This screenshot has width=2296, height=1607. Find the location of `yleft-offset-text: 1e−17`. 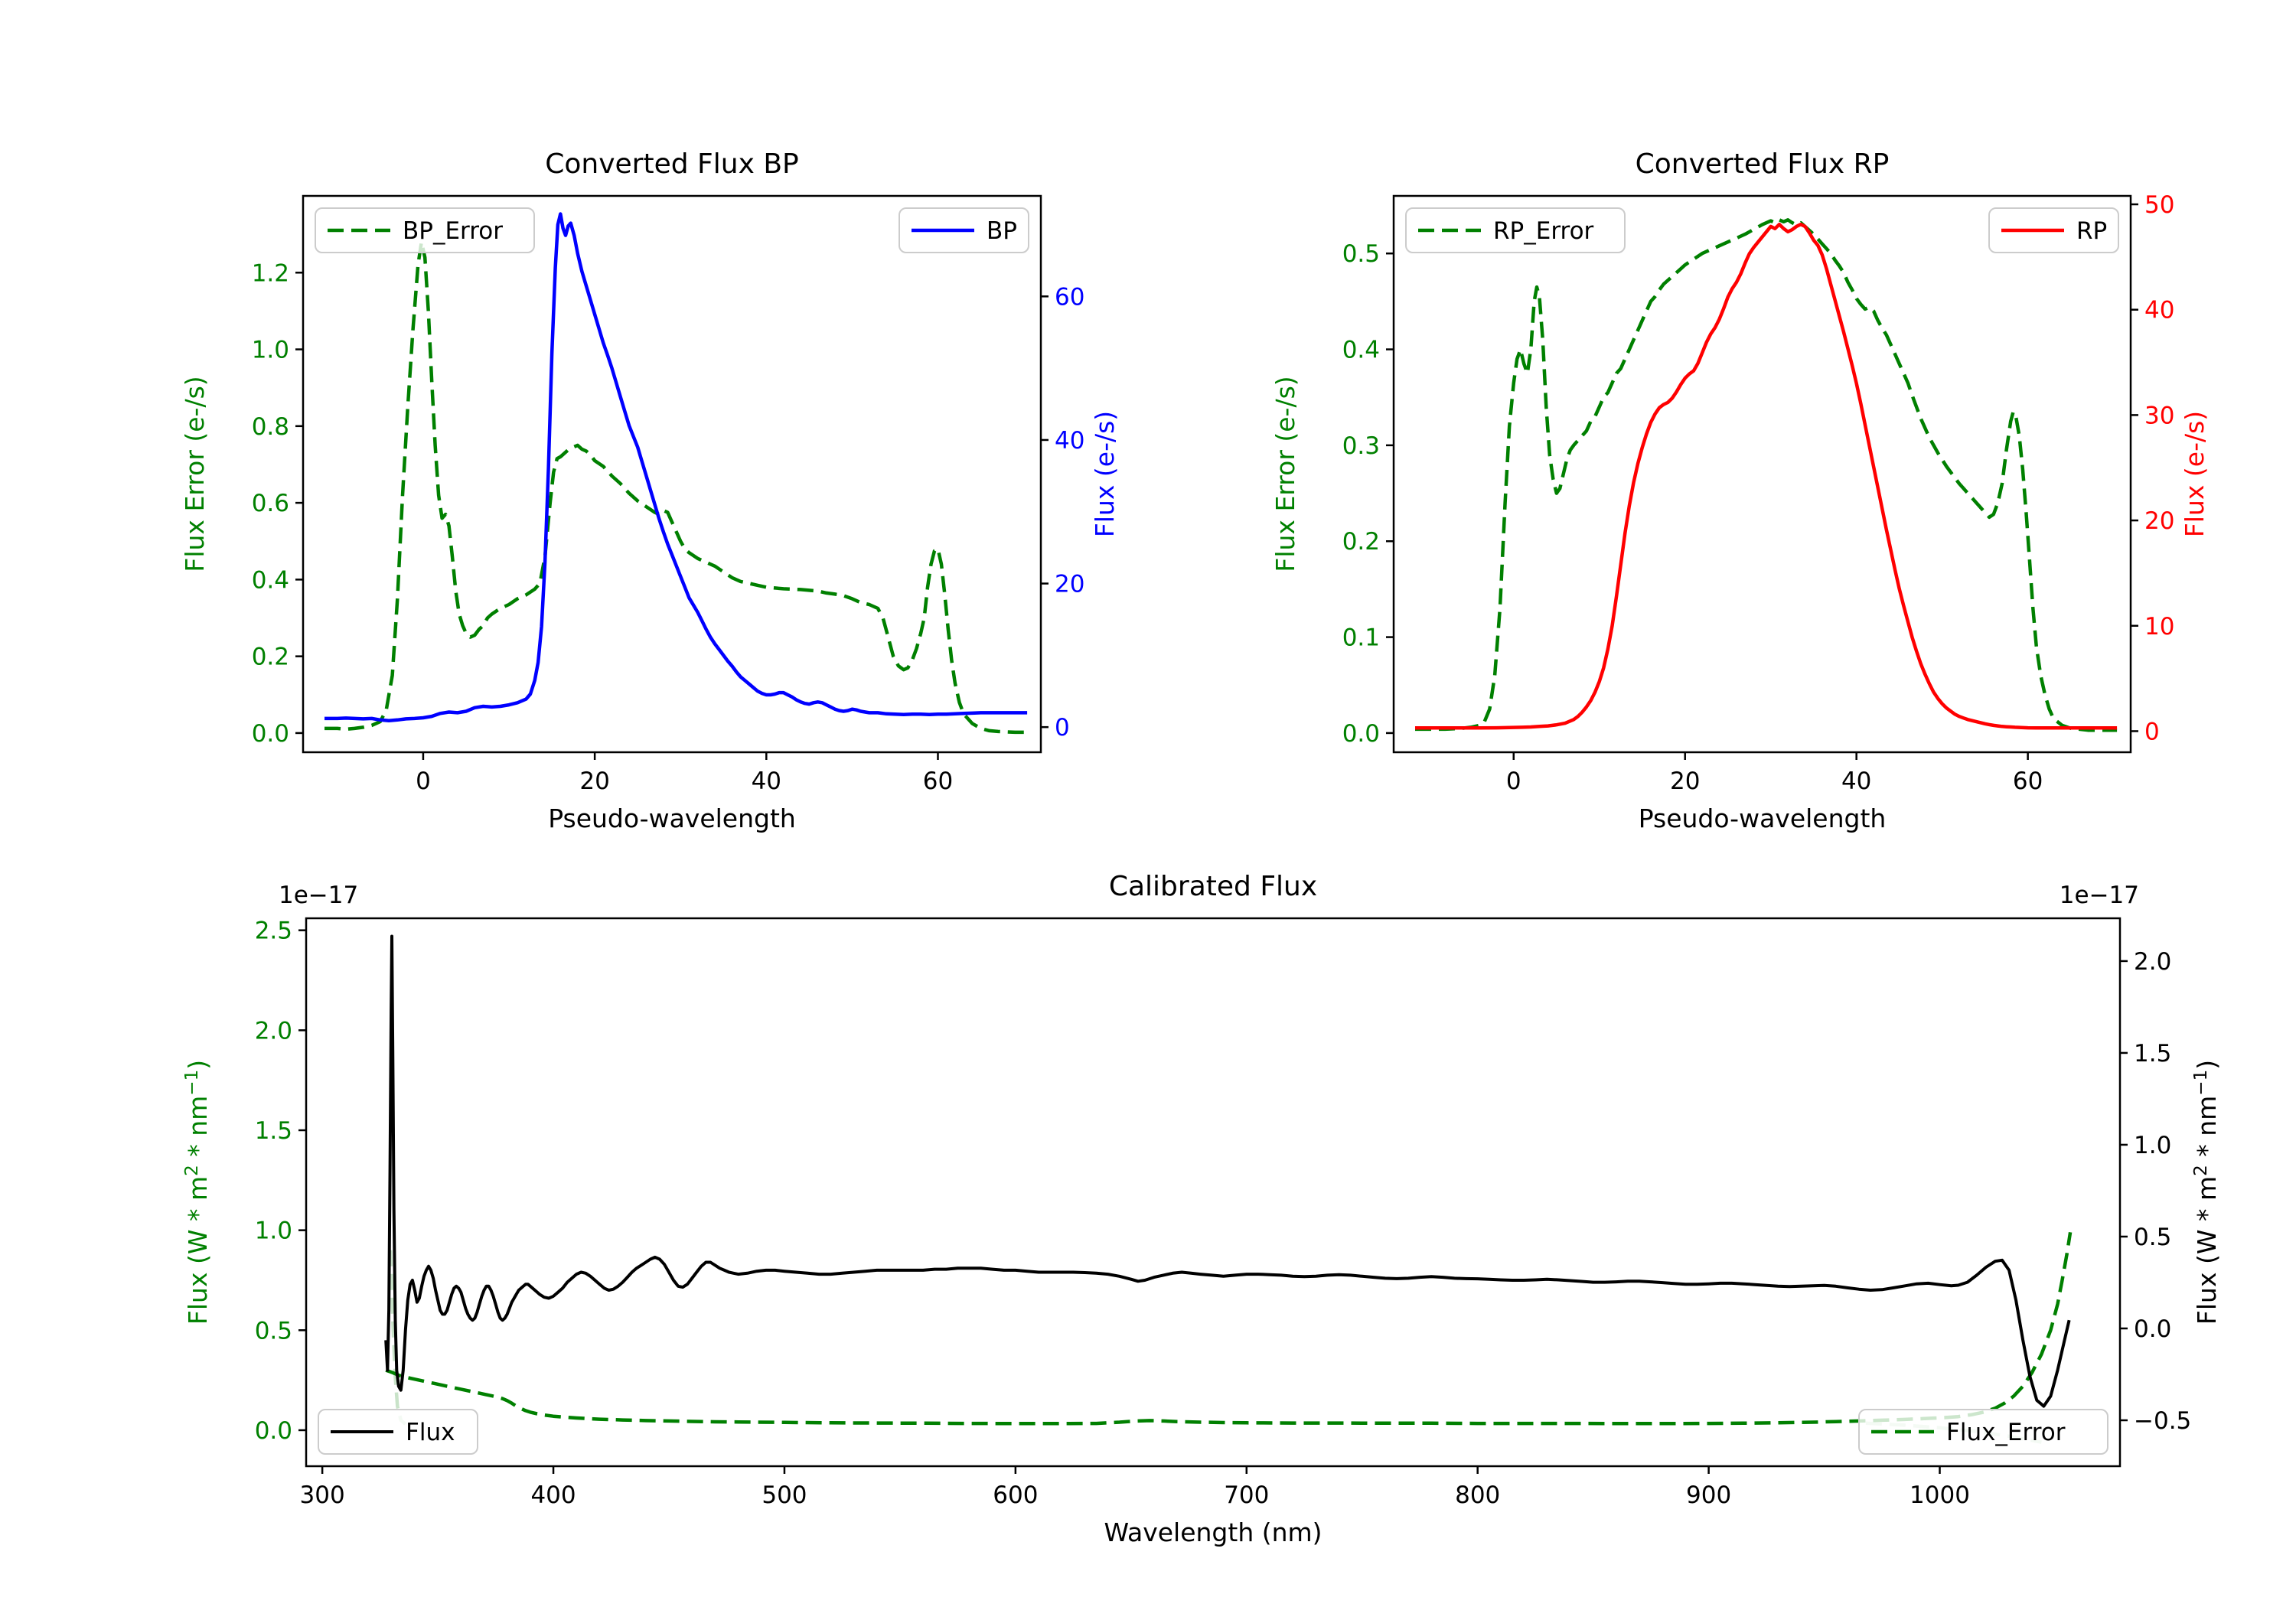

yleft-offset-text: 1e−17 is located at coordinates (318, 896).